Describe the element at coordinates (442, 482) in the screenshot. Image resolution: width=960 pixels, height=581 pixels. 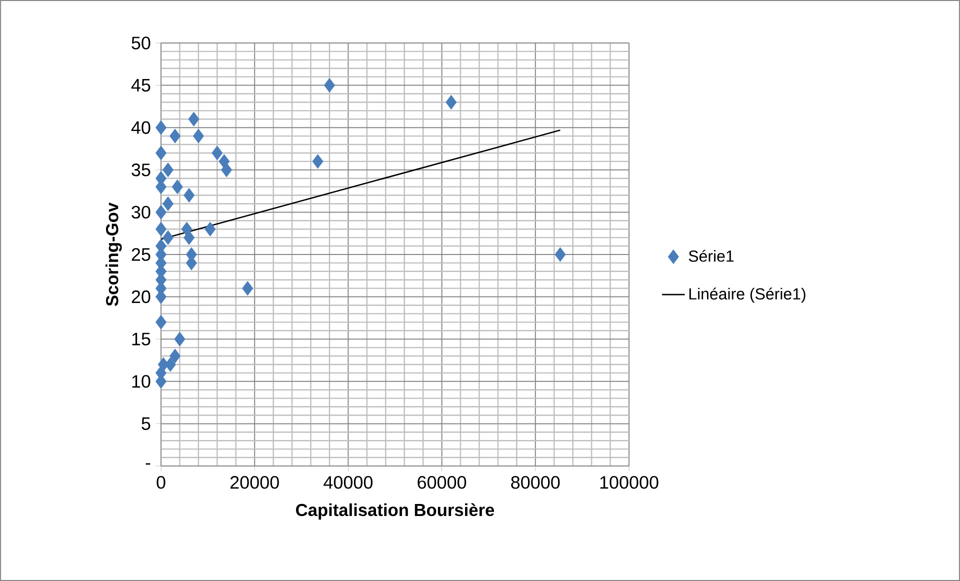
I see `x-tick-label: 60000` at that location.